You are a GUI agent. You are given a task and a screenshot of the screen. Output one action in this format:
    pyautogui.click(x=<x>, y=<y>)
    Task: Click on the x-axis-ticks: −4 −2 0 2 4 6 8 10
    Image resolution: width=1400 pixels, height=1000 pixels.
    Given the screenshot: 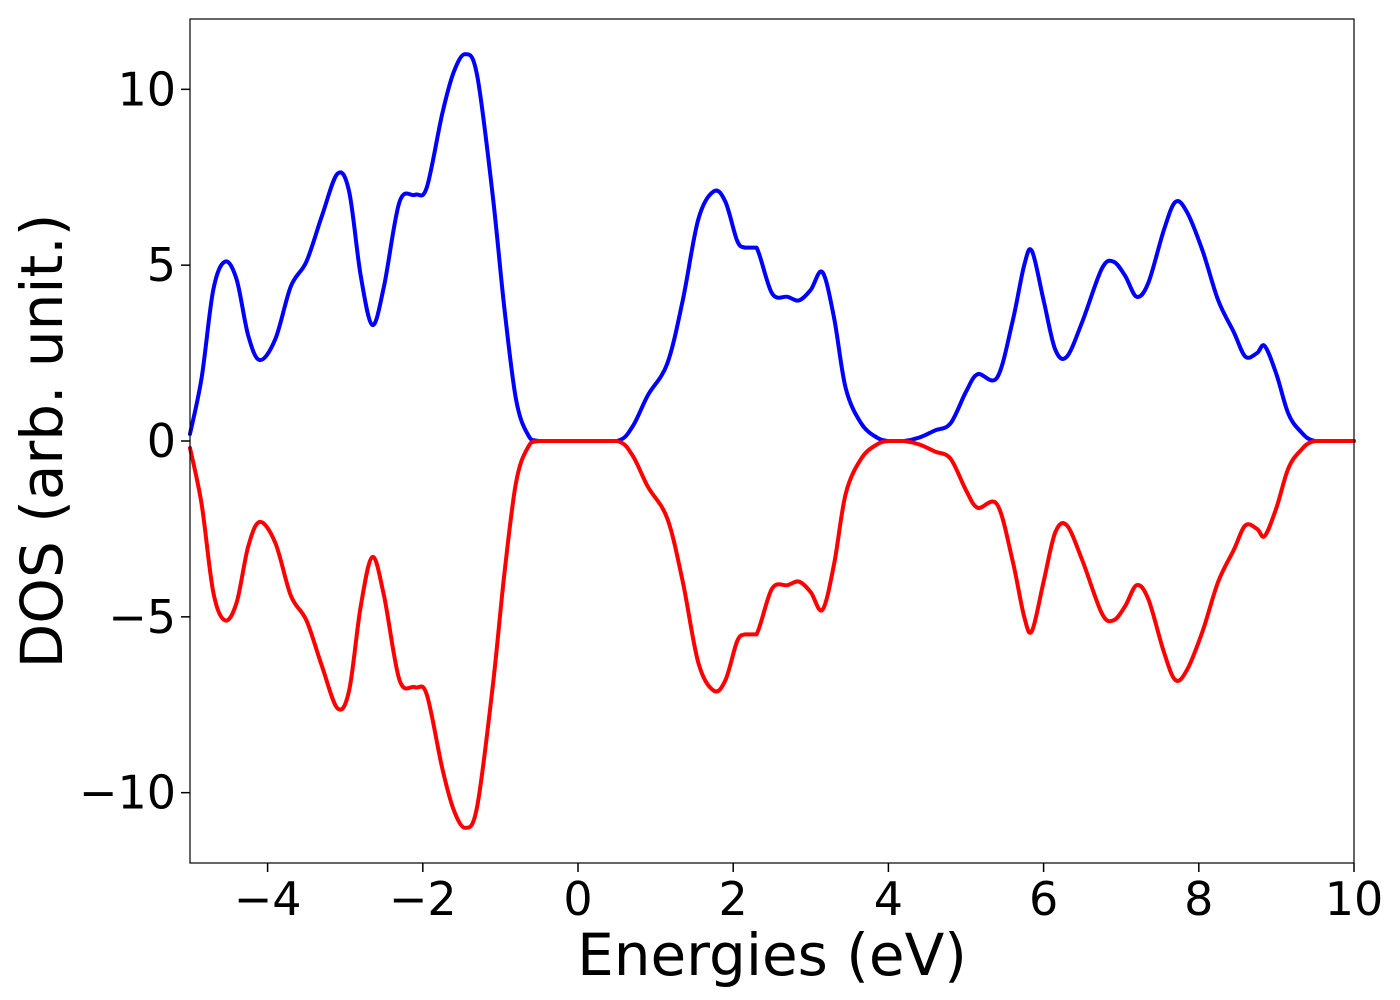 What is the action you would take?
    pyautogui.click(x=809, y=894)
    